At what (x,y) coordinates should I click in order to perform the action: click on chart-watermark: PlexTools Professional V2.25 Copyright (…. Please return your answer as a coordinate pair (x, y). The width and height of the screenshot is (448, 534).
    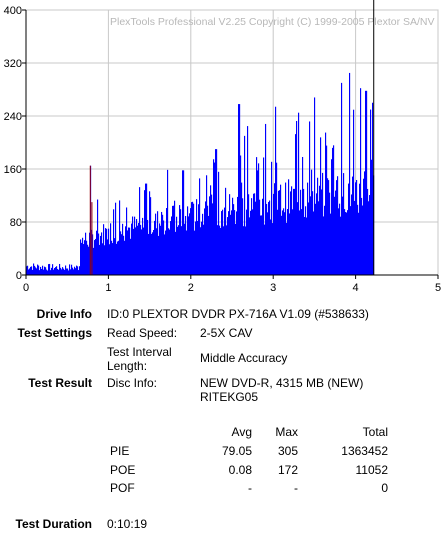
    Looking at the image, I should click on (272, 22).